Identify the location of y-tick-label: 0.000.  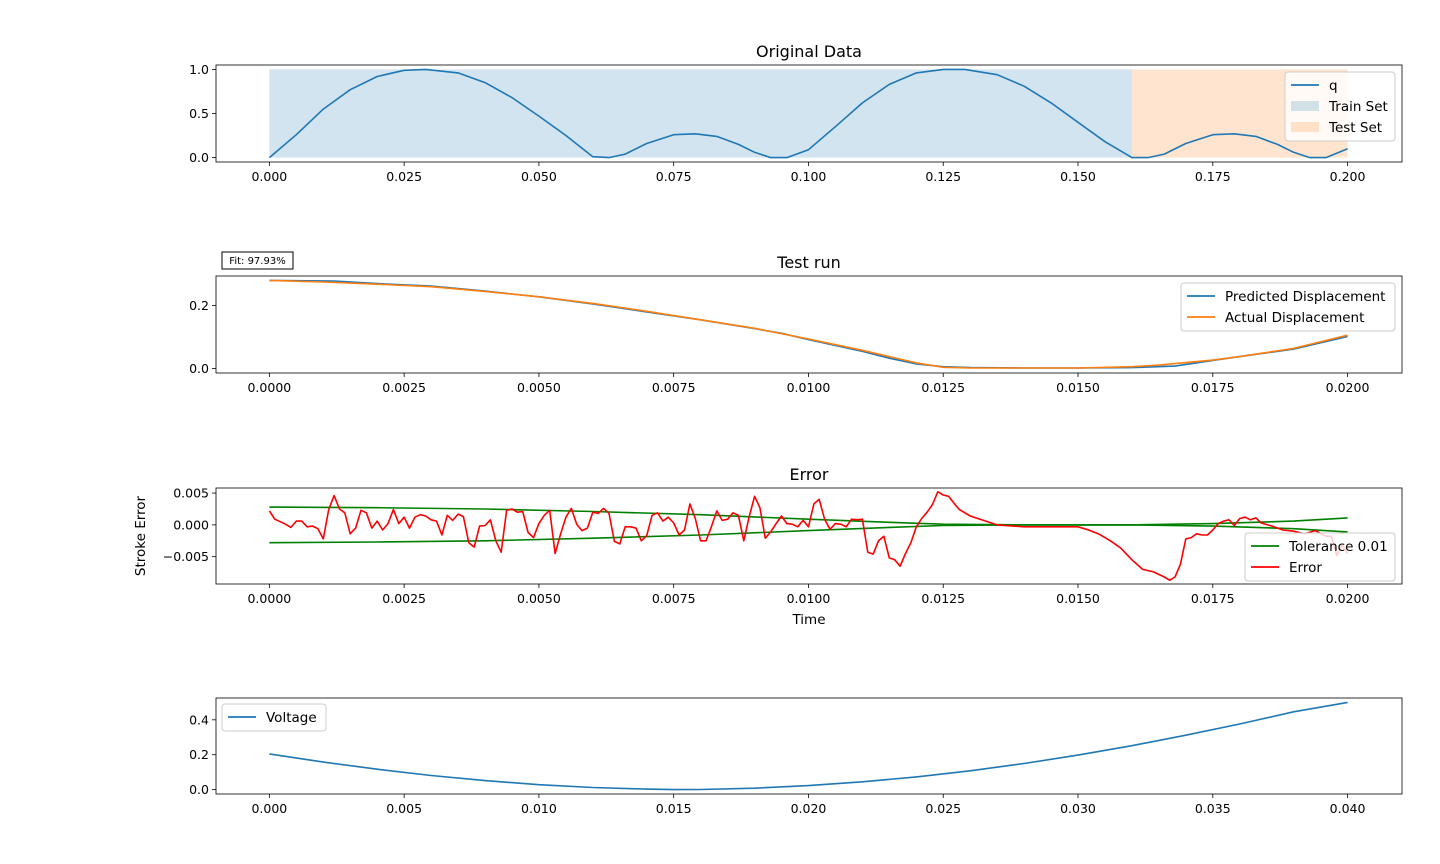
(191, 524).